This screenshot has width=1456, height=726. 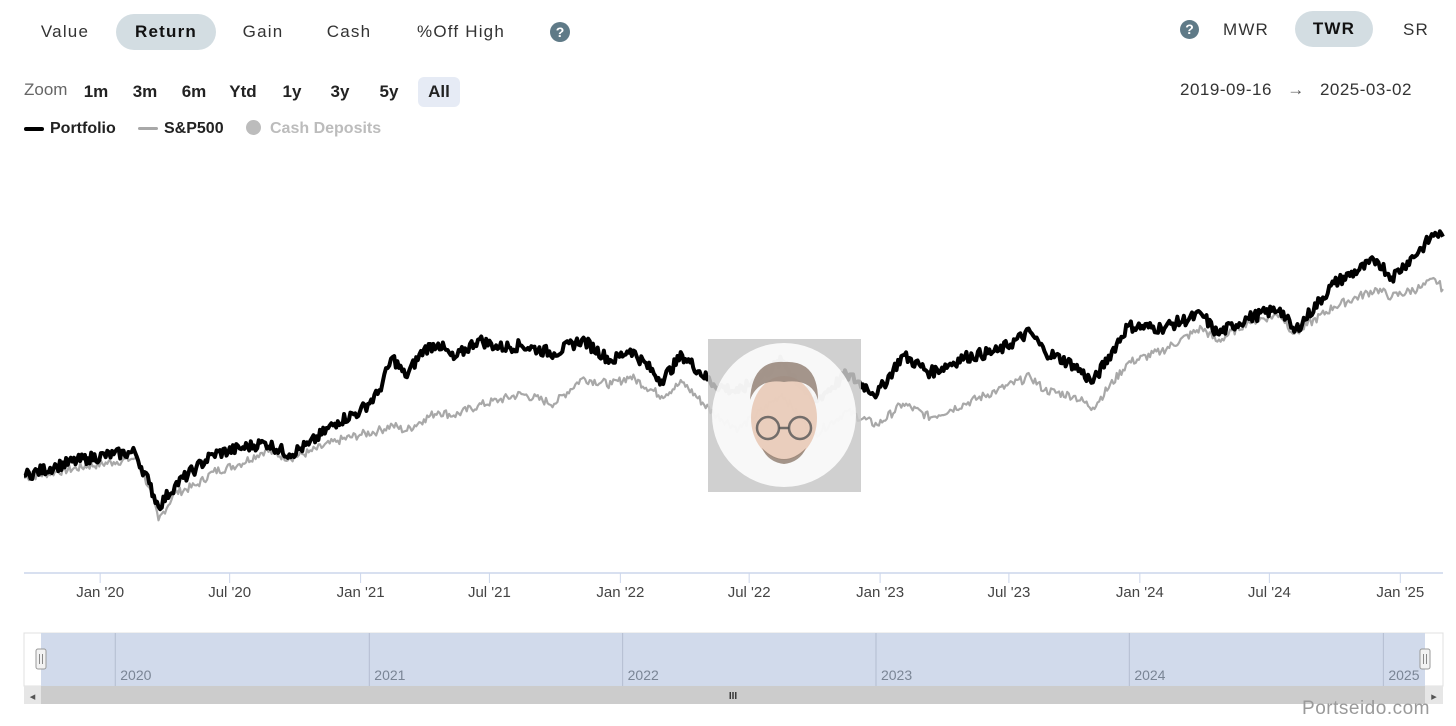 What do you see at coordinates (34, 128) in the screenshot?
I see `legend-portfolio-line-icon` at bounding box center [34, 128].